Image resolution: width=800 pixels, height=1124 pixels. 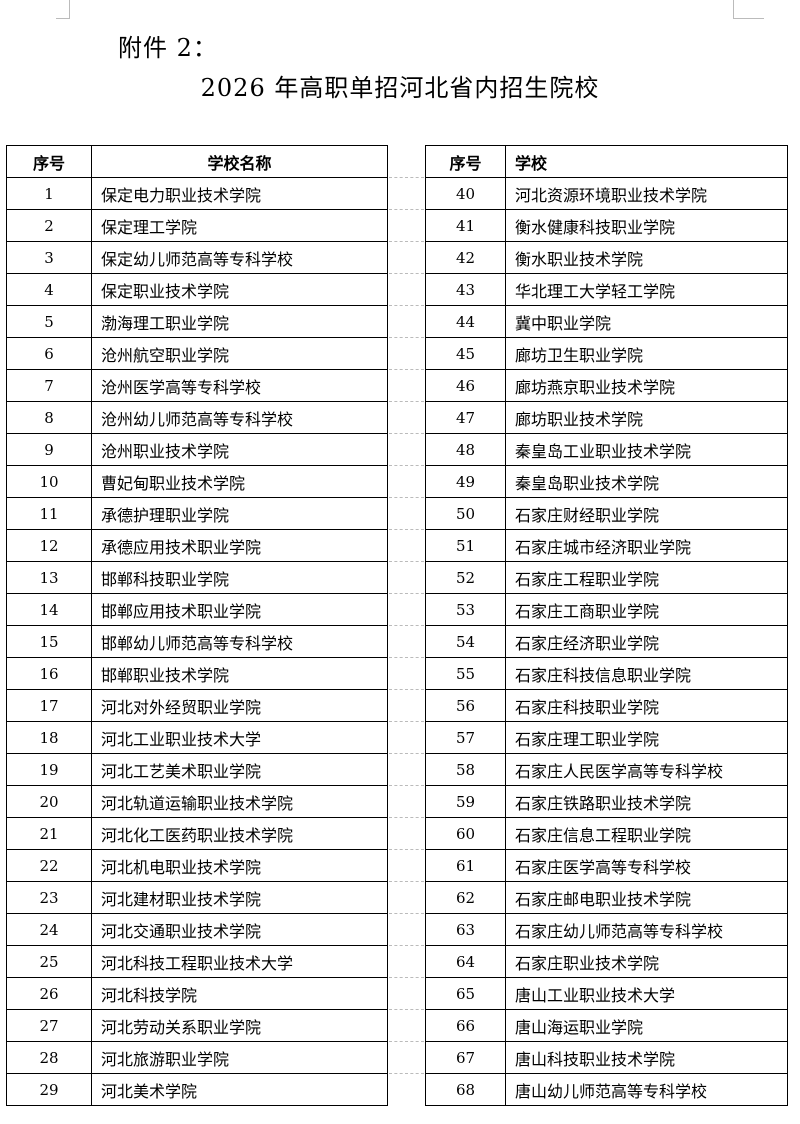 I want to click on table-row: 61 石家庄医学高等专科学校, so click(x=606, y=865).